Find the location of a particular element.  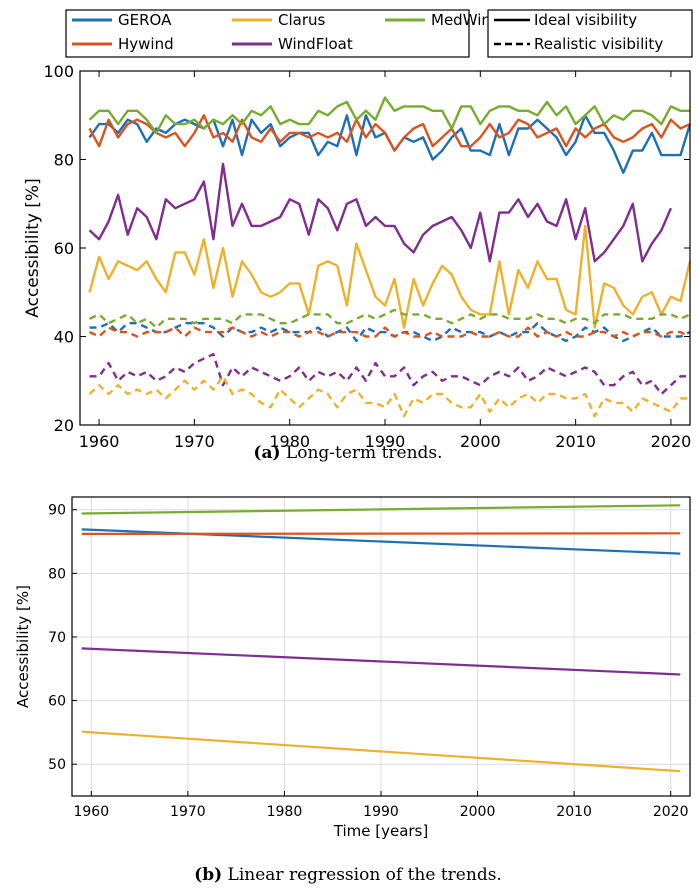

y-tick-label: 90 is located at coordinates (57, 511).